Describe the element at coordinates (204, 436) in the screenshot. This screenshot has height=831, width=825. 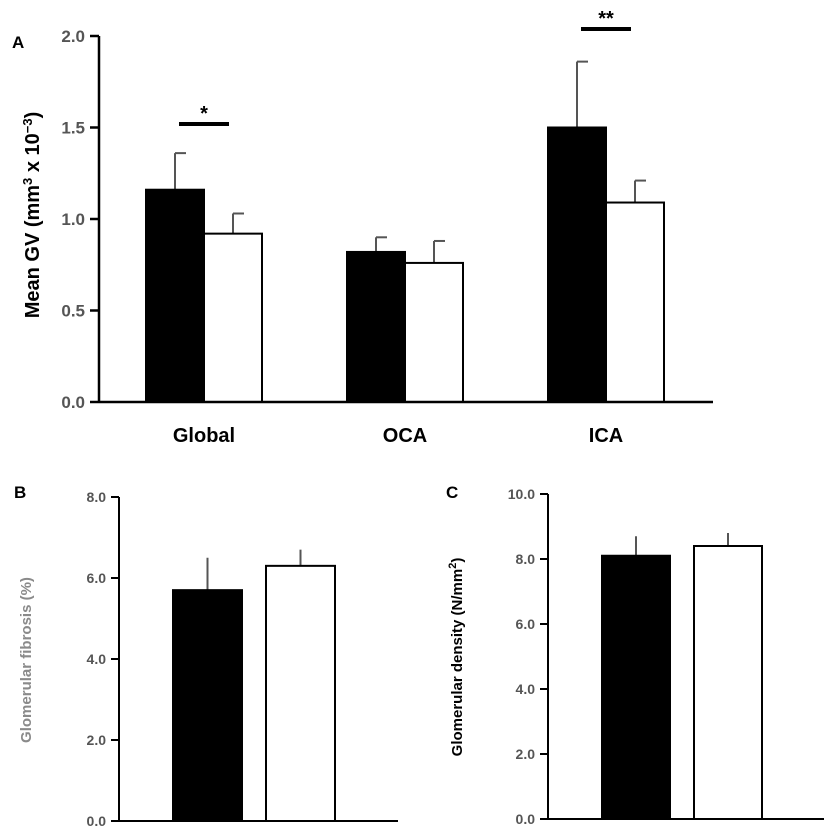
I see `panel-a-category-label: Global` at that location.